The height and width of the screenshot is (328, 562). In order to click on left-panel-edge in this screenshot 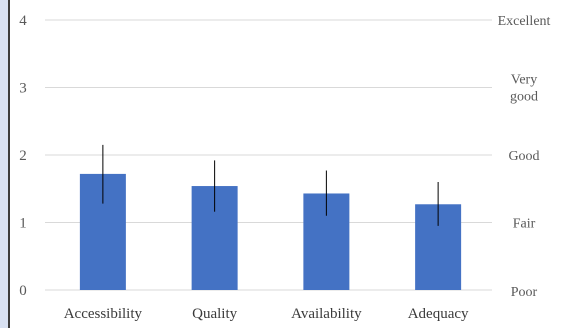, I will do `click(5, 164)`.